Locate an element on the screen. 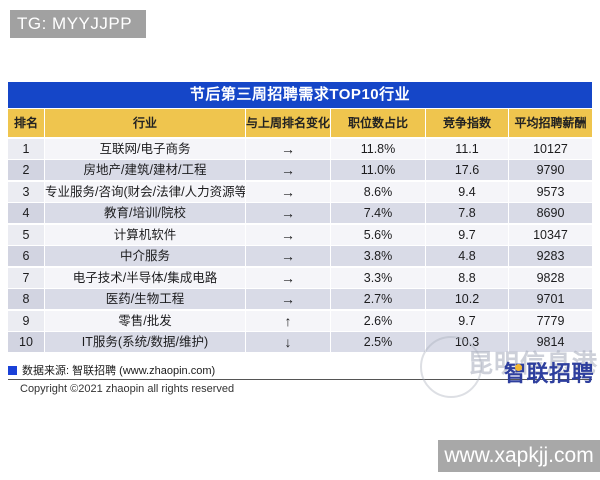  avg-salary-cell: 9283 is located at coordinates (550, 256).